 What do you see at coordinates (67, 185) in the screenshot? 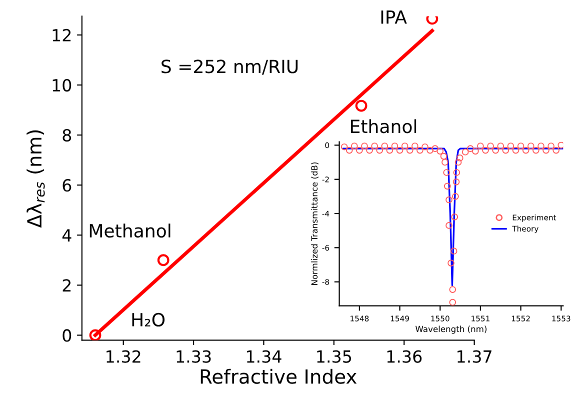
I see `y-tick-label: 6` at bounding box center [67, 185].